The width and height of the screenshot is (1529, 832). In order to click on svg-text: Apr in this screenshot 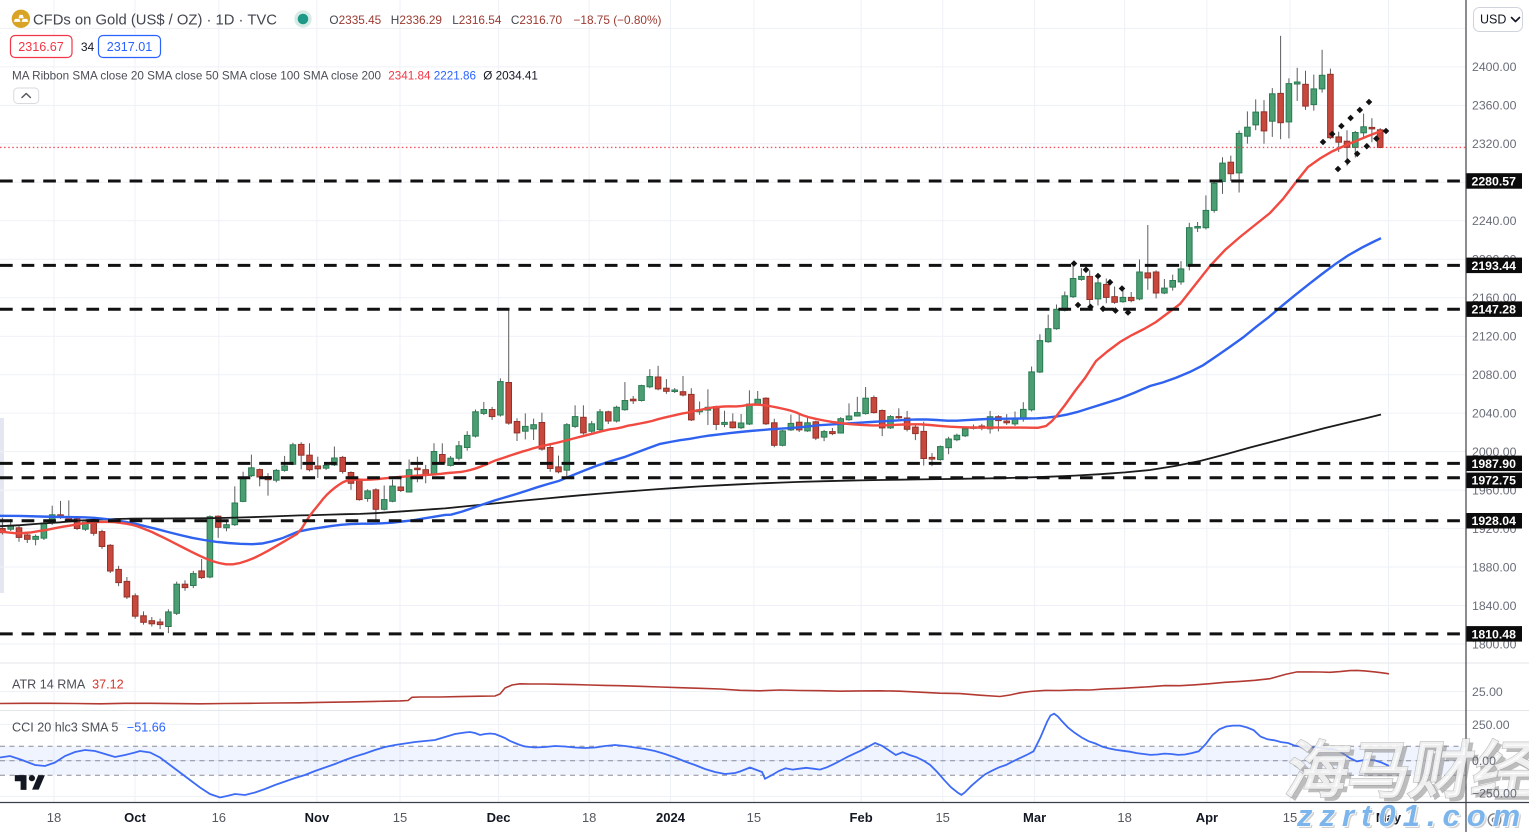, I will do `click(1207, 817)`.